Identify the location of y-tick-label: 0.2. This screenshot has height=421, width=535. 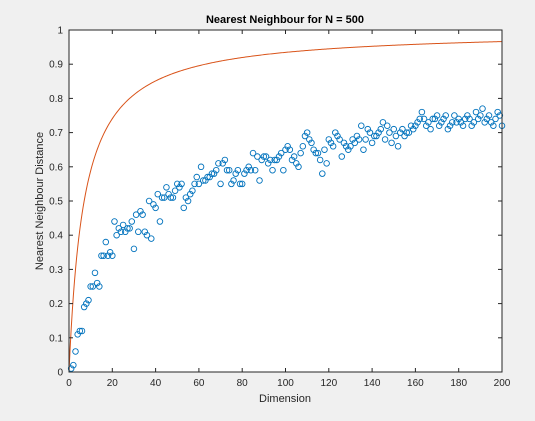
(56, 304).